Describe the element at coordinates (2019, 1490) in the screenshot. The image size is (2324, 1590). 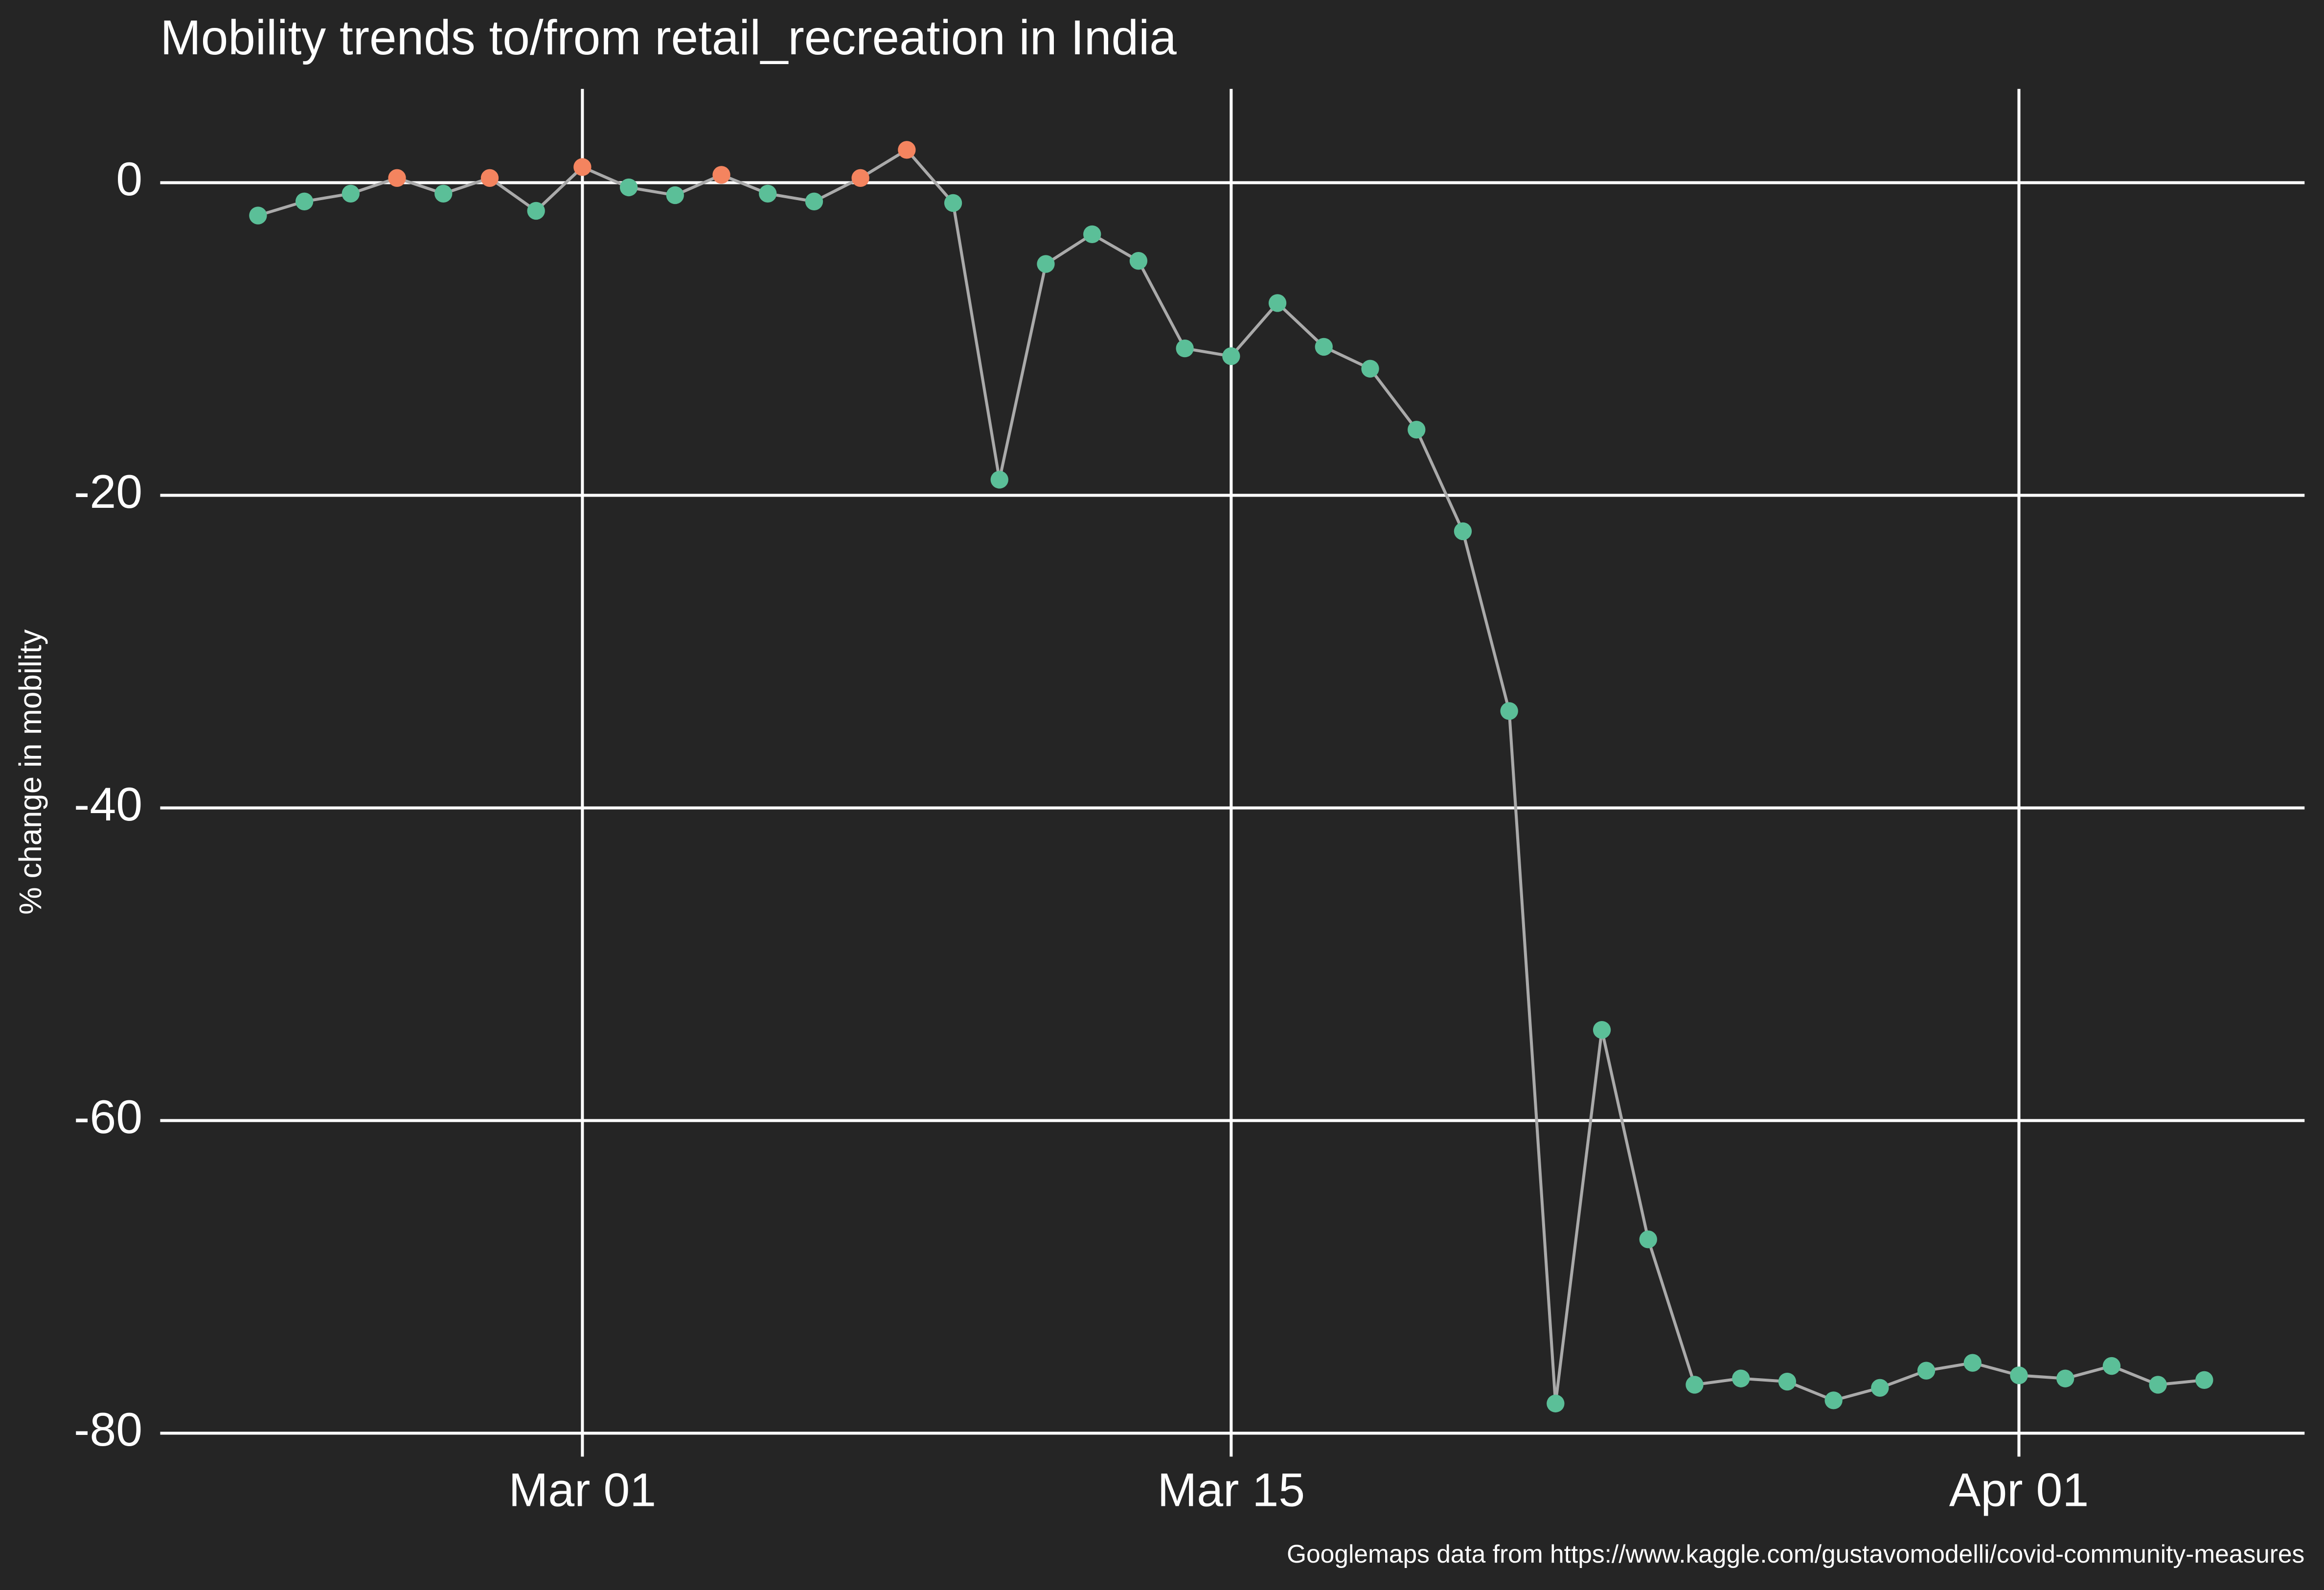
I see `x-tick-label: Apr 01` at that location.